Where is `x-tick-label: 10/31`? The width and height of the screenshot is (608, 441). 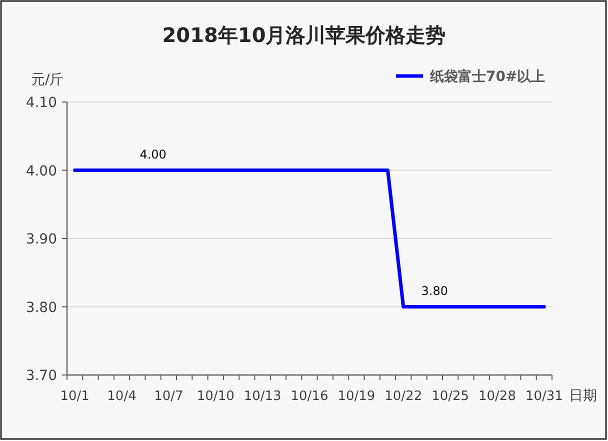 x-tick-label: 10/31 is located at coordinates (544, 396).